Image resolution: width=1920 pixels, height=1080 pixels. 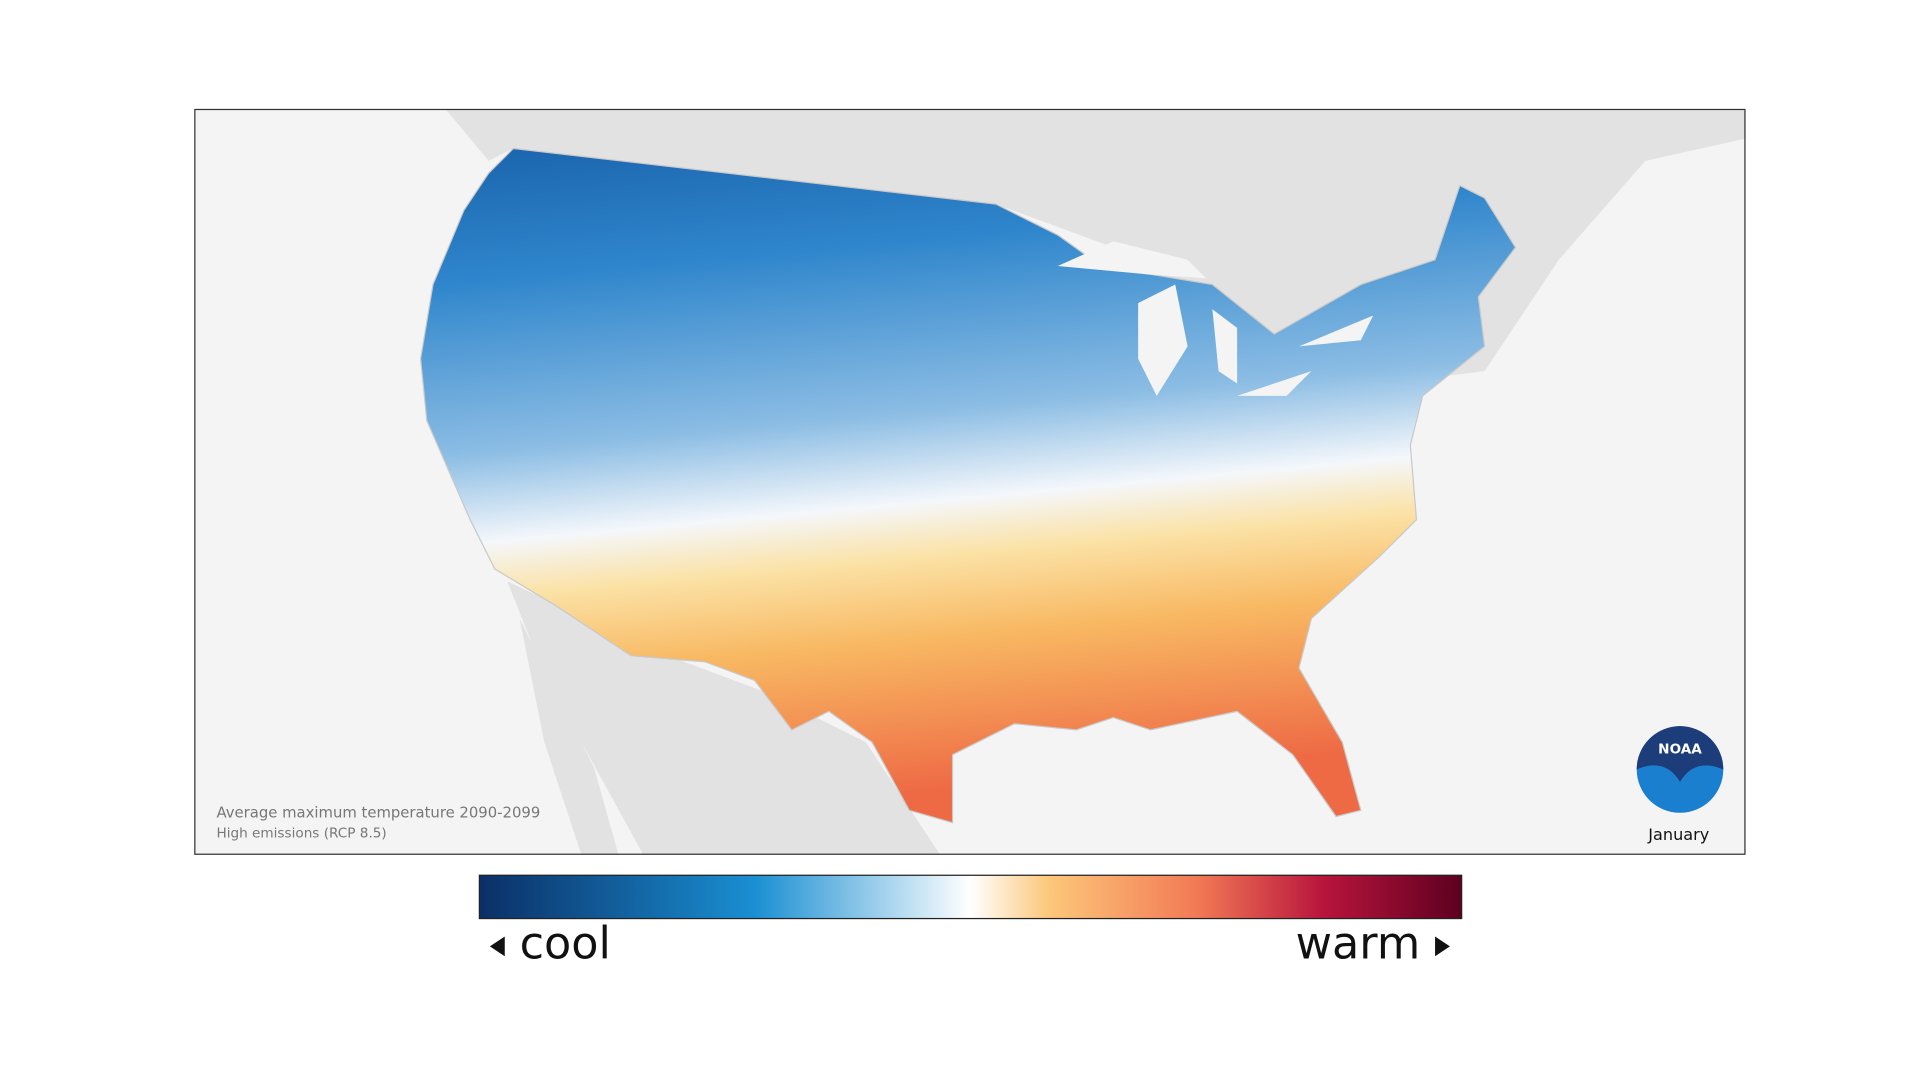 I want to click on mexico, so click(x=724, y=718).